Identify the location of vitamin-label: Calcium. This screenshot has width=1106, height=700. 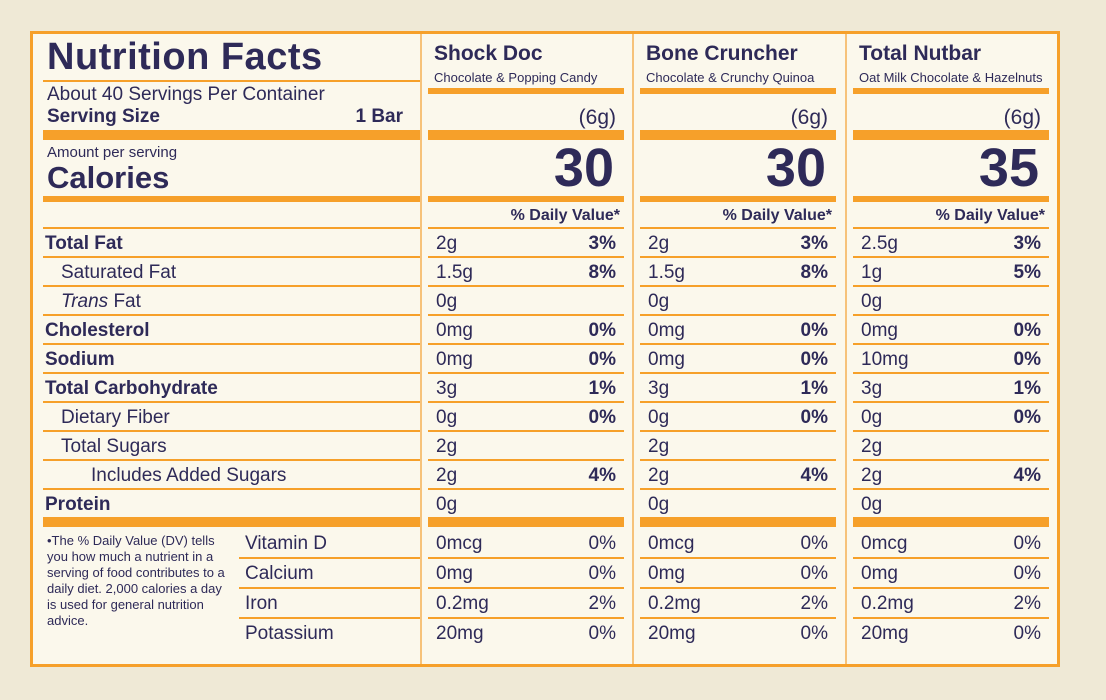
(279, 573).